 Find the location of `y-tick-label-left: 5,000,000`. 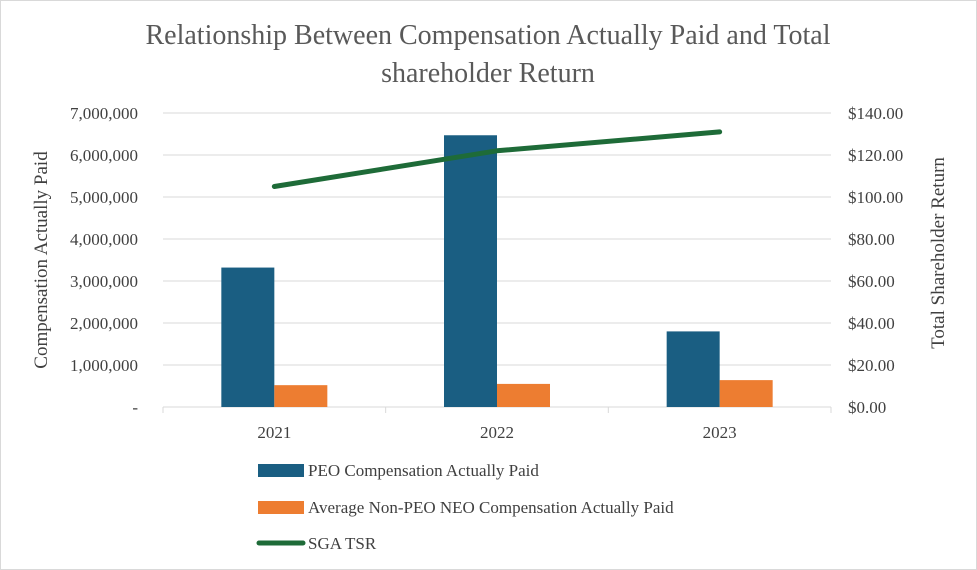

y-tick-label-left: 5,000,000 is located at coordinates (104, 197).